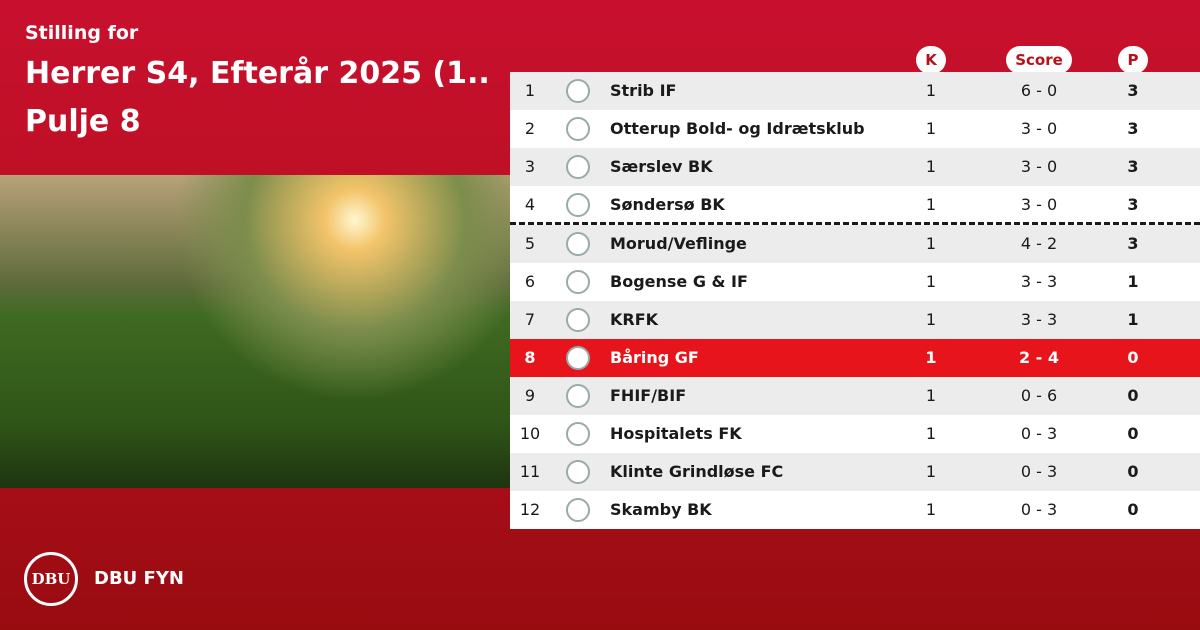 The height and width of the screenshot is (630, 1200). I want to click on column-header: Score, so click(1039, 60).